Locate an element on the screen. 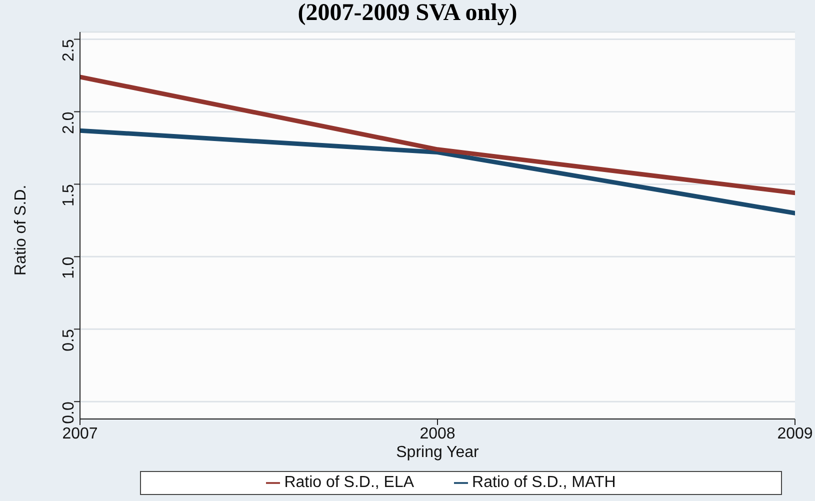 The image size is (815, 501). legend-label: Ratio of S.D., MATH is located at coordinates (544, 482).